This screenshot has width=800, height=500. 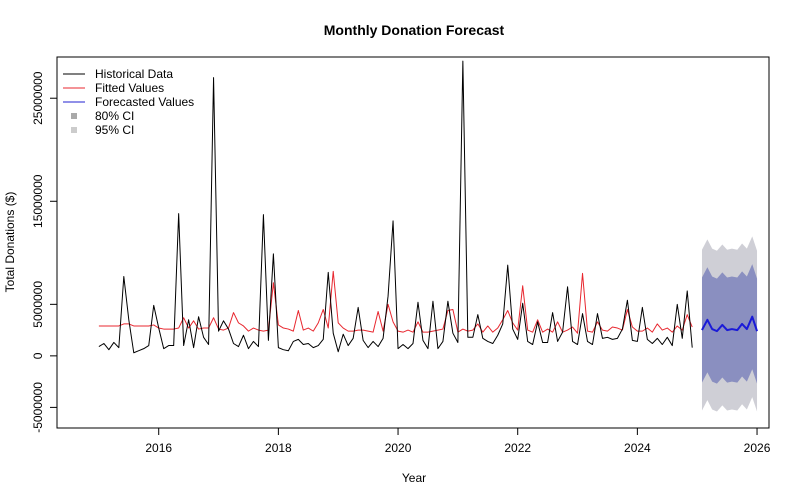 I want to click on ci80-band-layer, so click(x=729, y=324).